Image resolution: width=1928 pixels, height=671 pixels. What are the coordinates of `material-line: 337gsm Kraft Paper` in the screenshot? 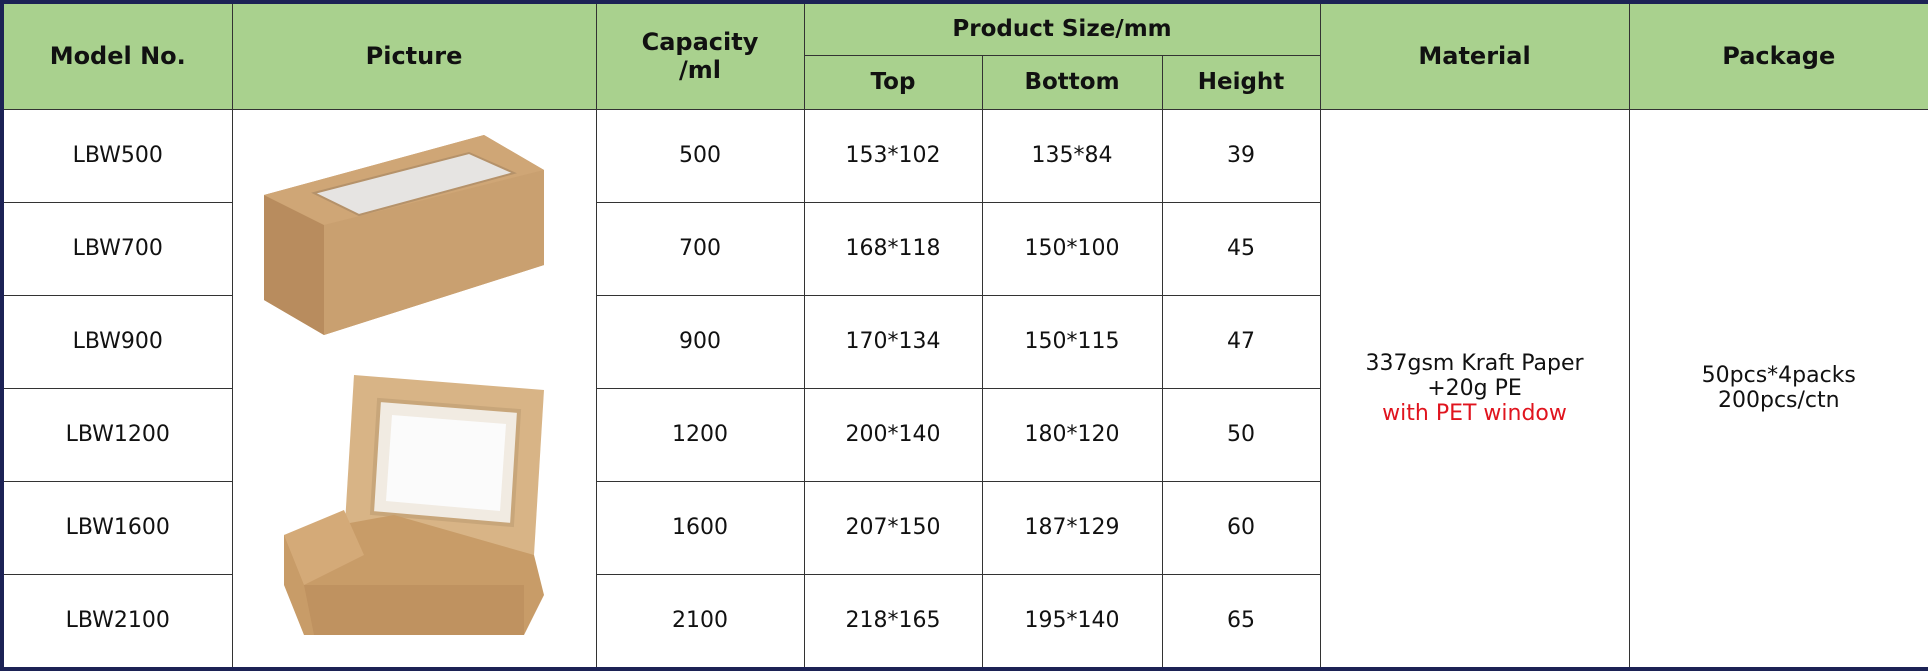 It's located at (1474, 363).